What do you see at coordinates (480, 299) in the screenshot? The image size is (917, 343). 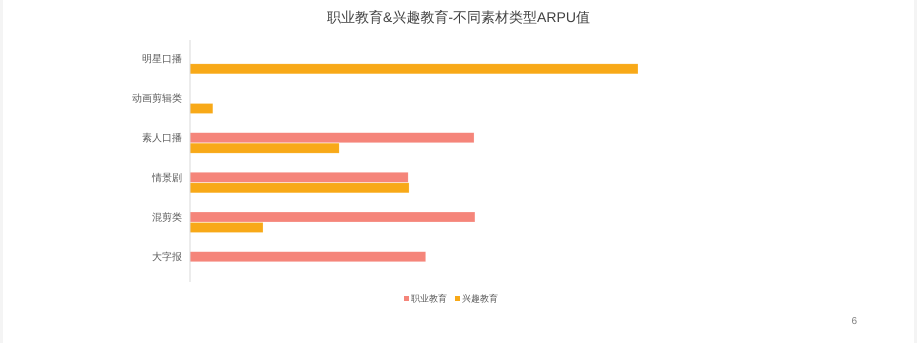 I see `legend: 兴趣教育` at bounding box center [480, 299].